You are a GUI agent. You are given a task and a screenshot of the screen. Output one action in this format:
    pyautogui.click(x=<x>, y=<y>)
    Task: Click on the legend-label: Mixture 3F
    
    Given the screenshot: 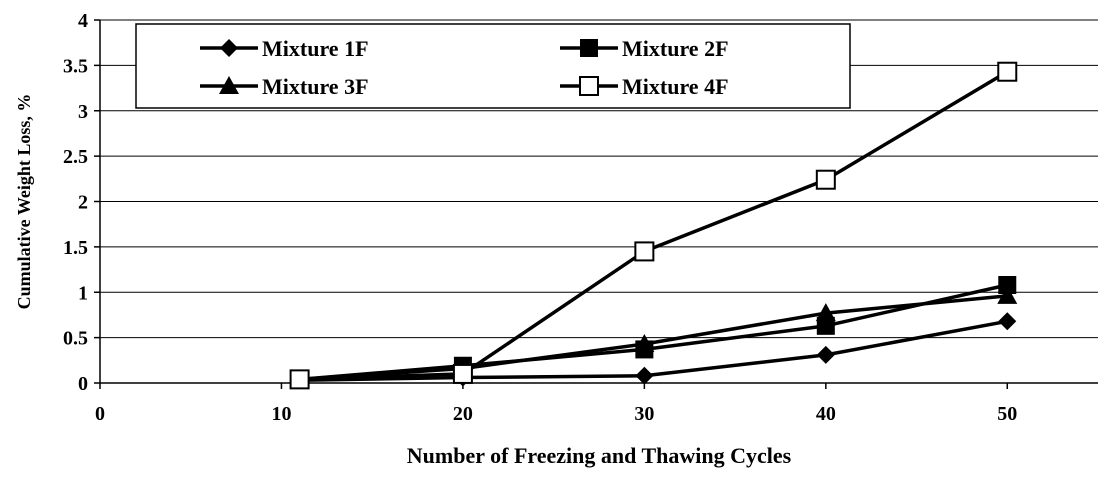 What is the action you would take?
    pyautogui.click(x=315, y=86)
    